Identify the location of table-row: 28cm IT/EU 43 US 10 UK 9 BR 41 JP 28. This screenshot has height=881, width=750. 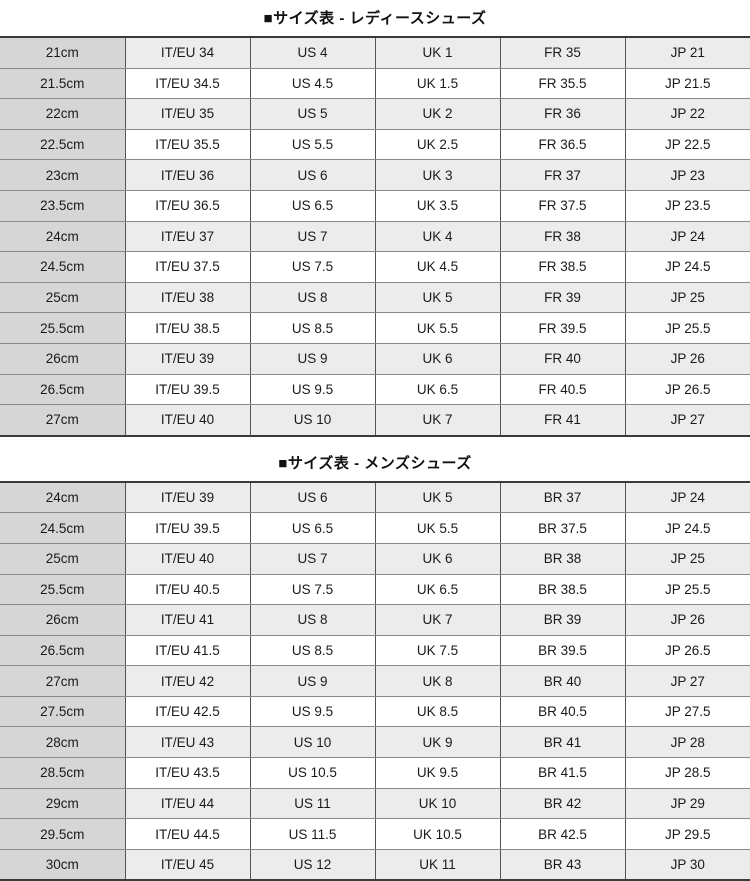
(375, 742).